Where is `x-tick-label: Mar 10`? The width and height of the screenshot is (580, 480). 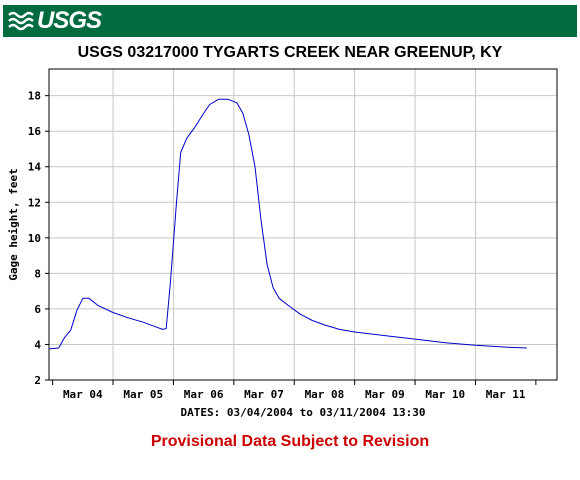 x-tick-label: Mar 10 is located at coordinates (445, 394).